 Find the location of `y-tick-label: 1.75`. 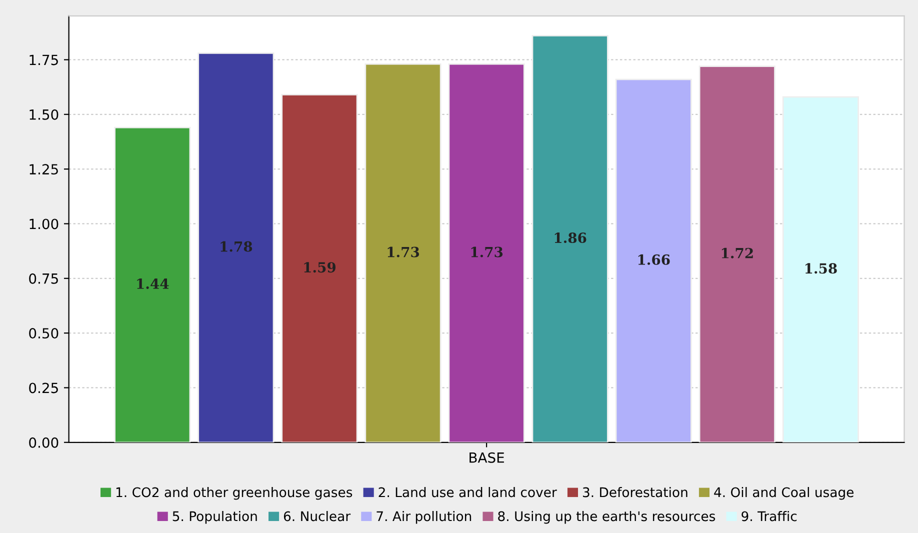

y-tick-label: 1.75 is located at coordinates (44, 60).